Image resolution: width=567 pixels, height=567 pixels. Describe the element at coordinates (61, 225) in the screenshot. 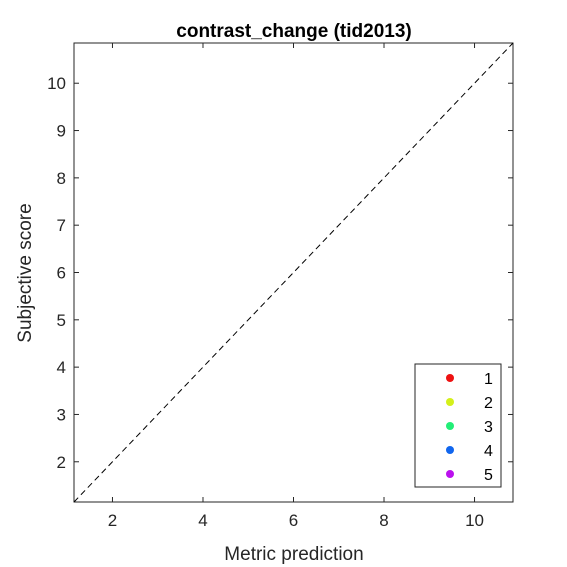

I see `y-tick-label: 7` at that location.